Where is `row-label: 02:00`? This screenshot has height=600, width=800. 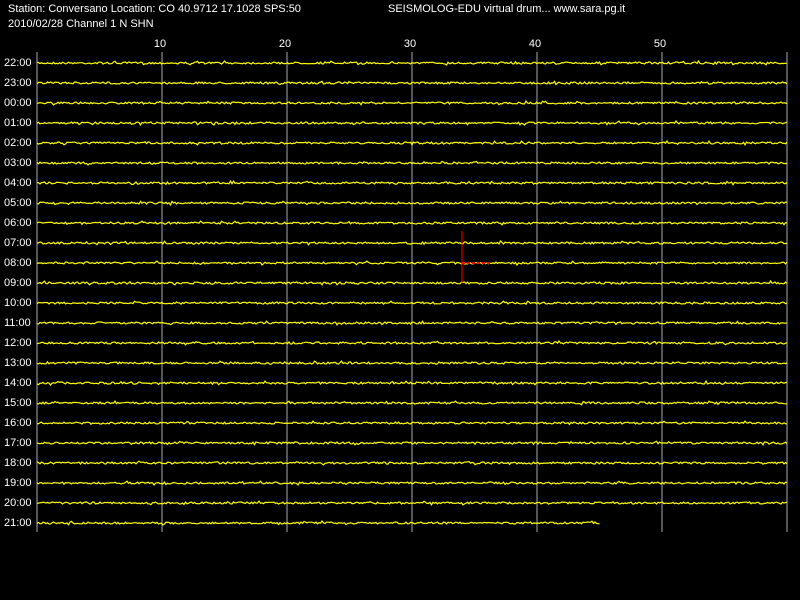 row-label: 02:00 is located at coordinates (18, 143).